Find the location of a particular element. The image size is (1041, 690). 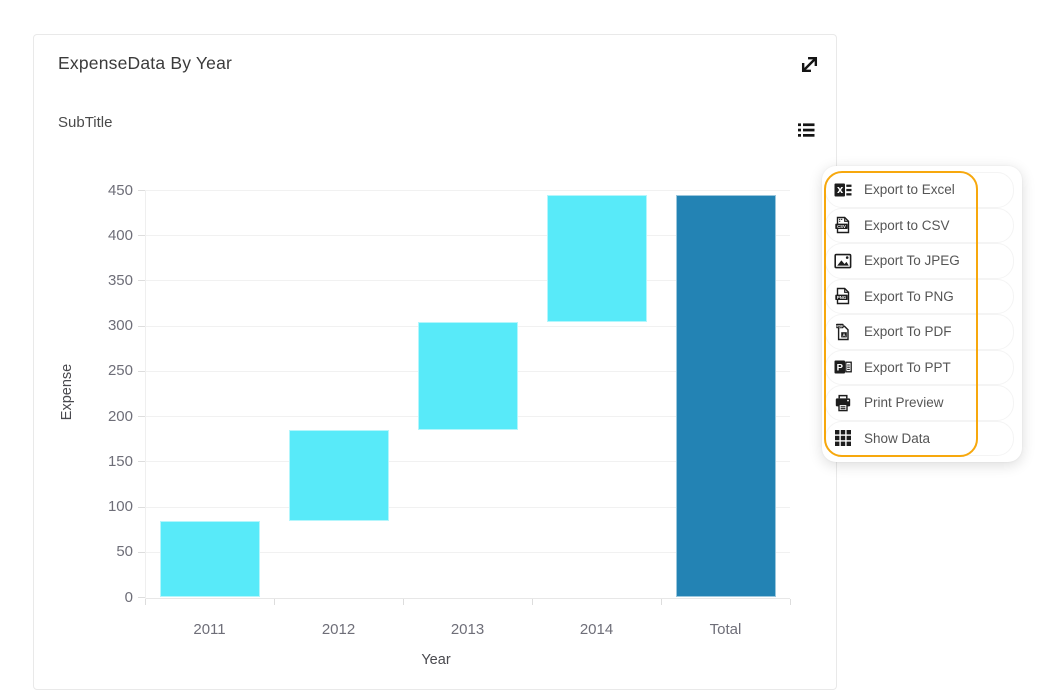

menu-item-label: Export To PPT is located at coordinates (907, 367).